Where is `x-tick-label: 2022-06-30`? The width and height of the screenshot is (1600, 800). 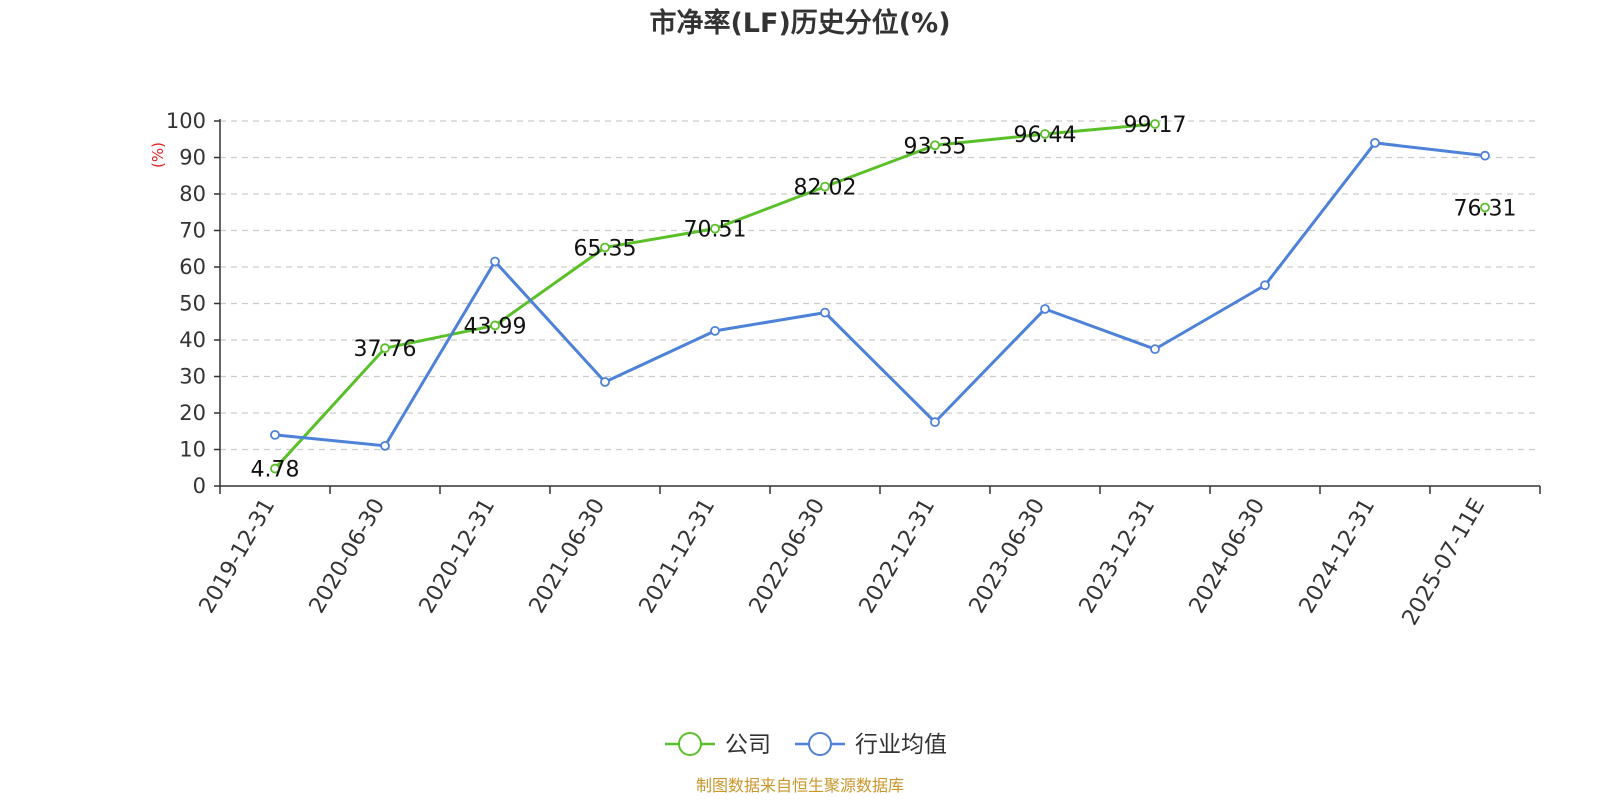
x-tick-label: 2022-06-30 is located at coordinates (788, 556).